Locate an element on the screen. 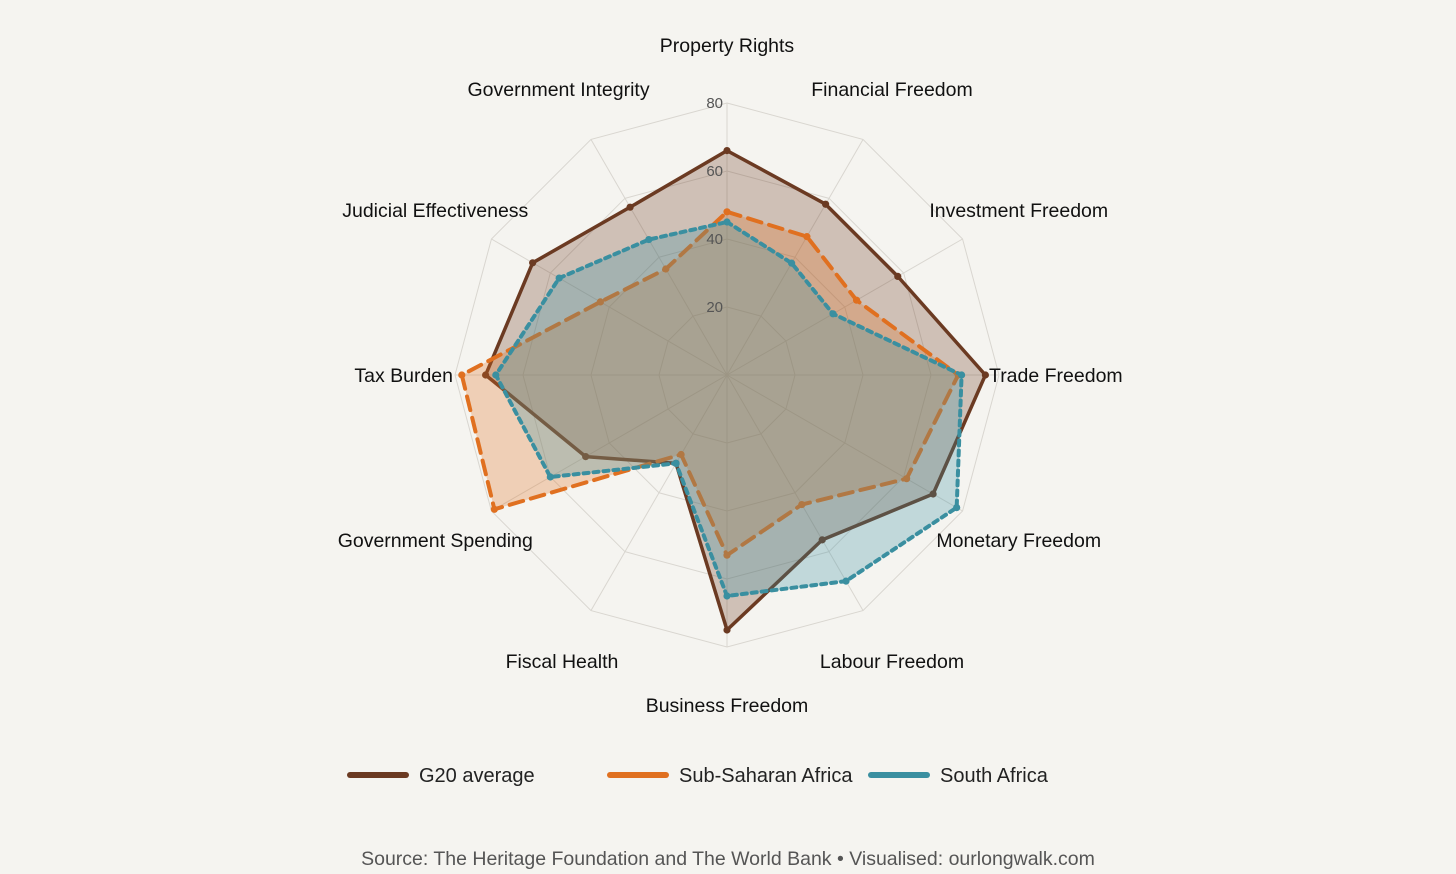  series-south-africa is located at coordinates (729, 409).